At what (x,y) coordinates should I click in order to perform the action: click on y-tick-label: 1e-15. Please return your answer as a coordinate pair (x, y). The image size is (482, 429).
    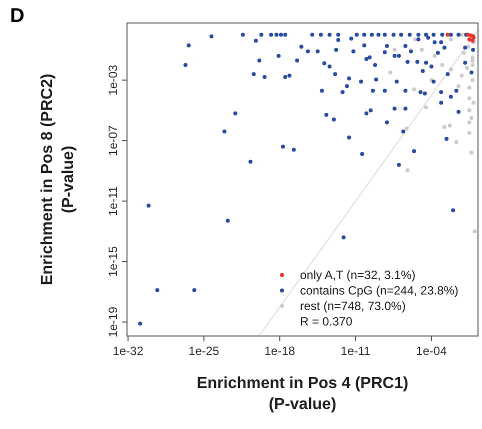
    Looking at the image, I should click on (113, 261).